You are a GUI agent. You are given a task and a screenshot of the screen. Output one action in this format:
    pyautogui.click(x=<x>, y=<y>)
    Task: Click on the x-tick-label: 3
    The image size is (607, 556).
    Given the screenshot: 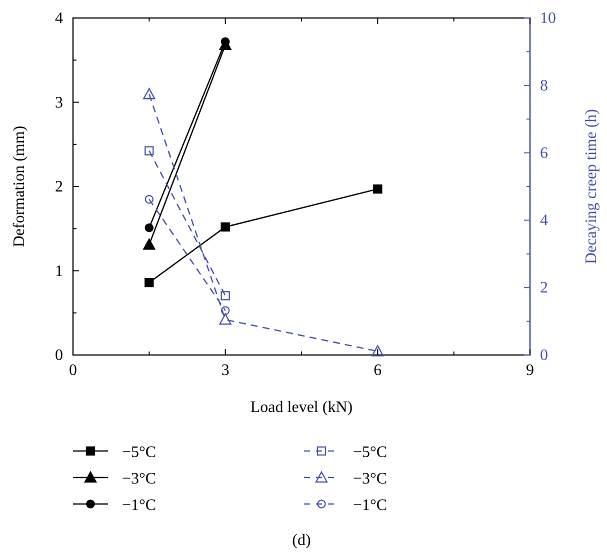 What is the action you would take?
    pyautogui.click(x=225, y=370)
    